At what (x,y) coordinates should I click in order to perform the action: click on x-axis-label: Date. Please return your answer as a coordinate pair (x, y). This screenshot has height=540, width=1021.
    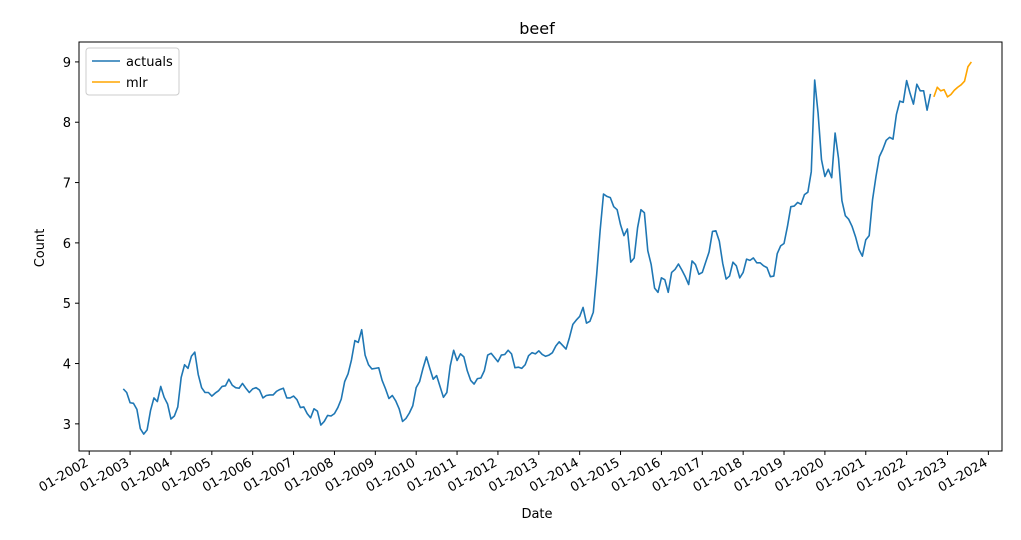
    Looking at the image, I should click on (536, 514).